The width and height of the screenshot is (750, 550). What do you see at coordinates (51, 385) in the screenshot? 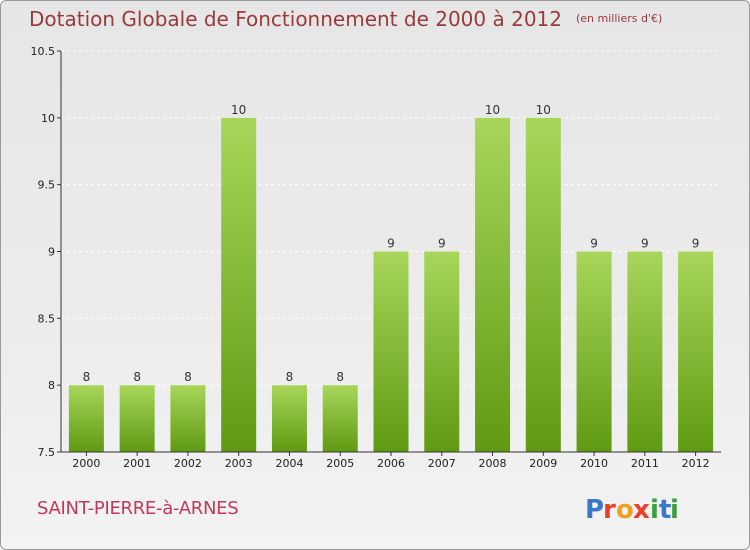
I see `y-tick-label: 8` at bounding box center [51, 385].